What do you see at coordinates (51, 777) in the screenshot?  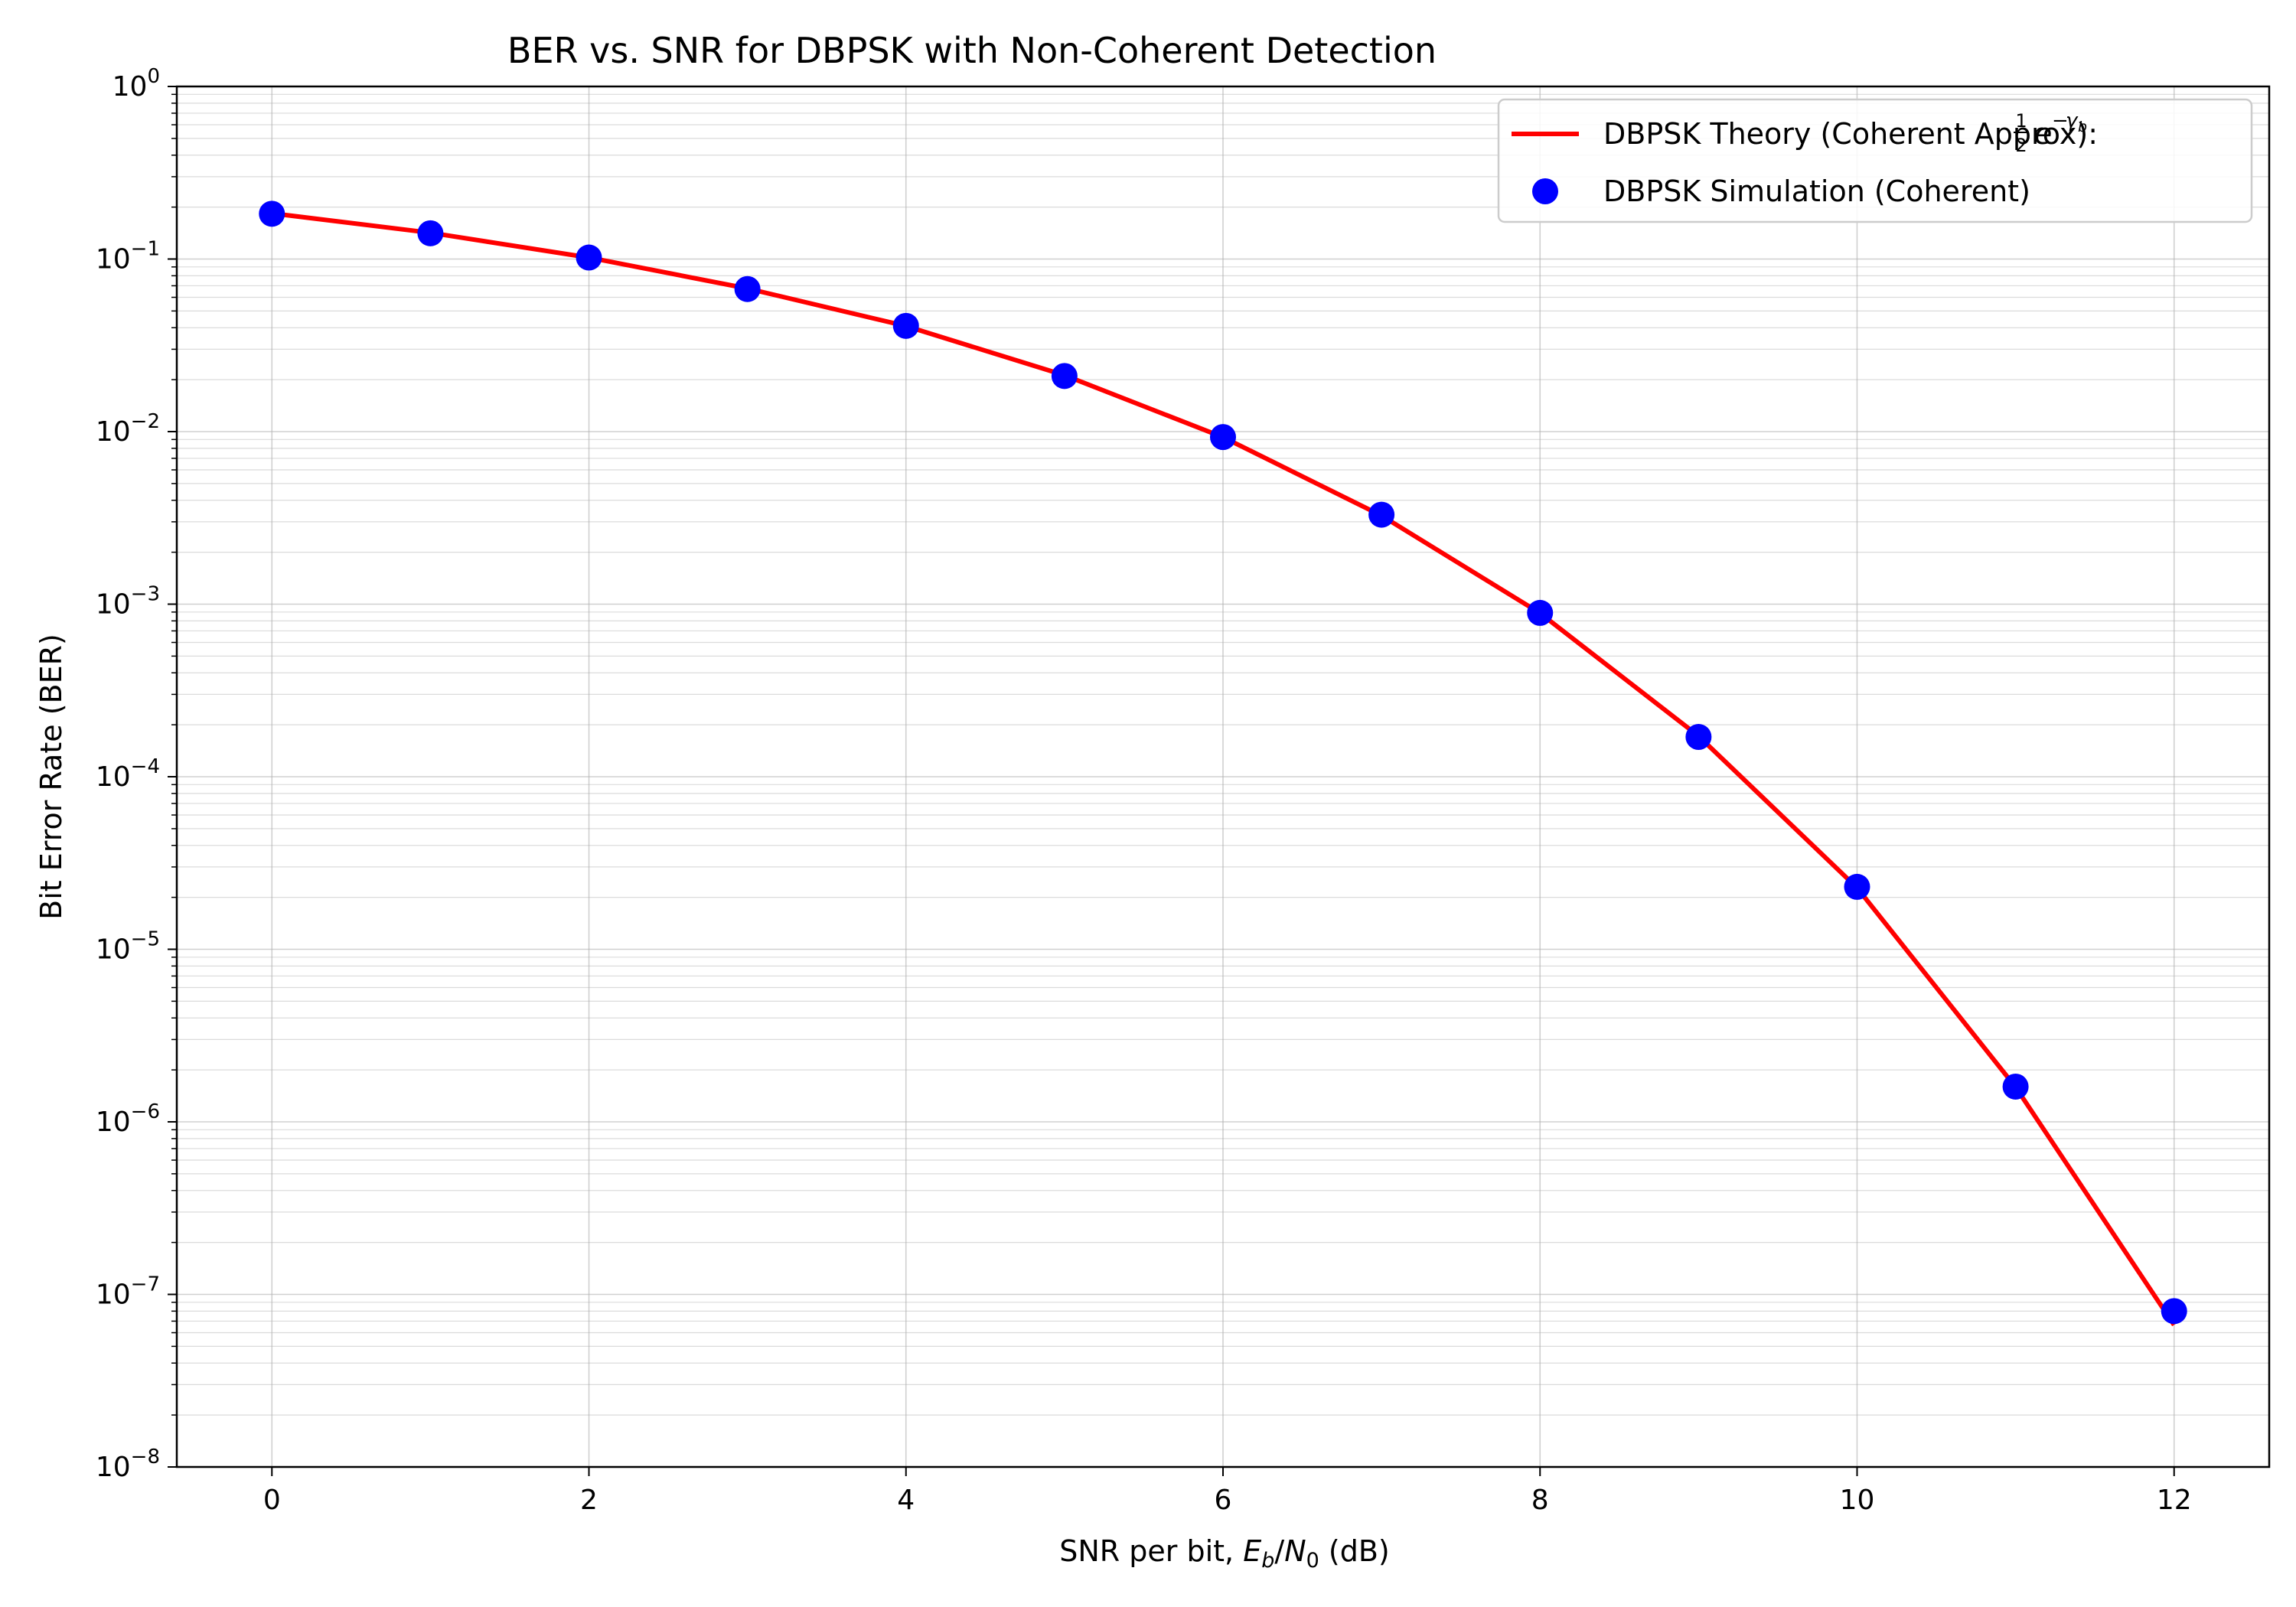 I see `y-axis-label: Bit Error Rate (BER)` at bounding box center [51, 777].